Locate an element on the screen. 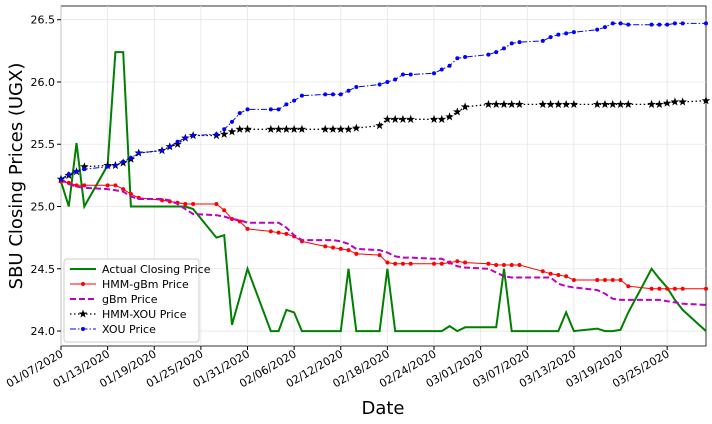  legend-label: gBm Price is located at coordinates (130, 299).